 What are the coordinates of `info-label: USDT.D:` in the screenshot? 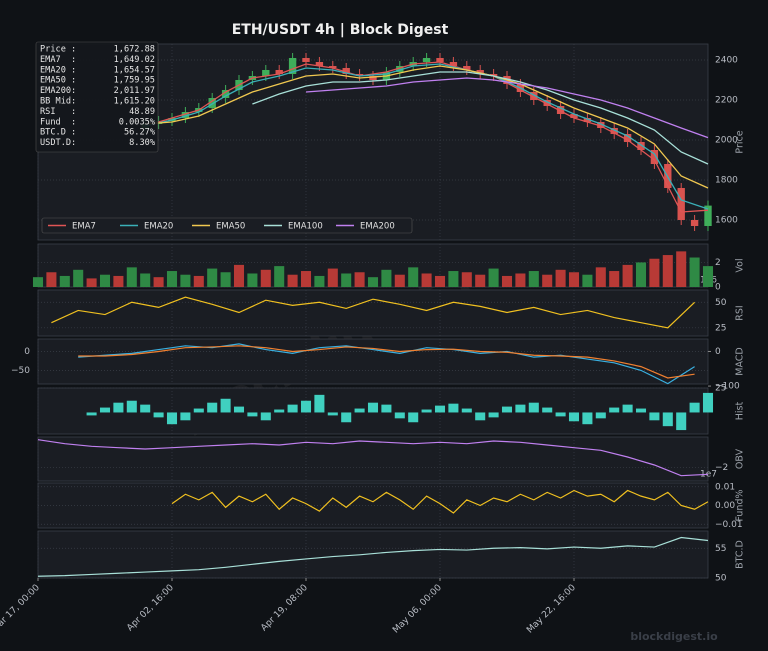 It's located at (58, 143).